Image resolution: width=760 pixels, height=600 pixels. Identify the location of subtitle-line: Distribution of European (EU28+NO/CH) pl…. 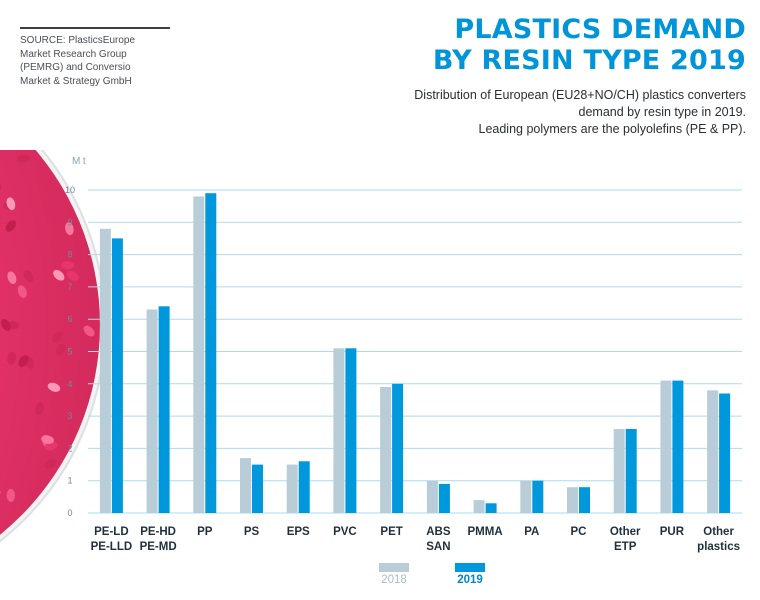
(580, 95).